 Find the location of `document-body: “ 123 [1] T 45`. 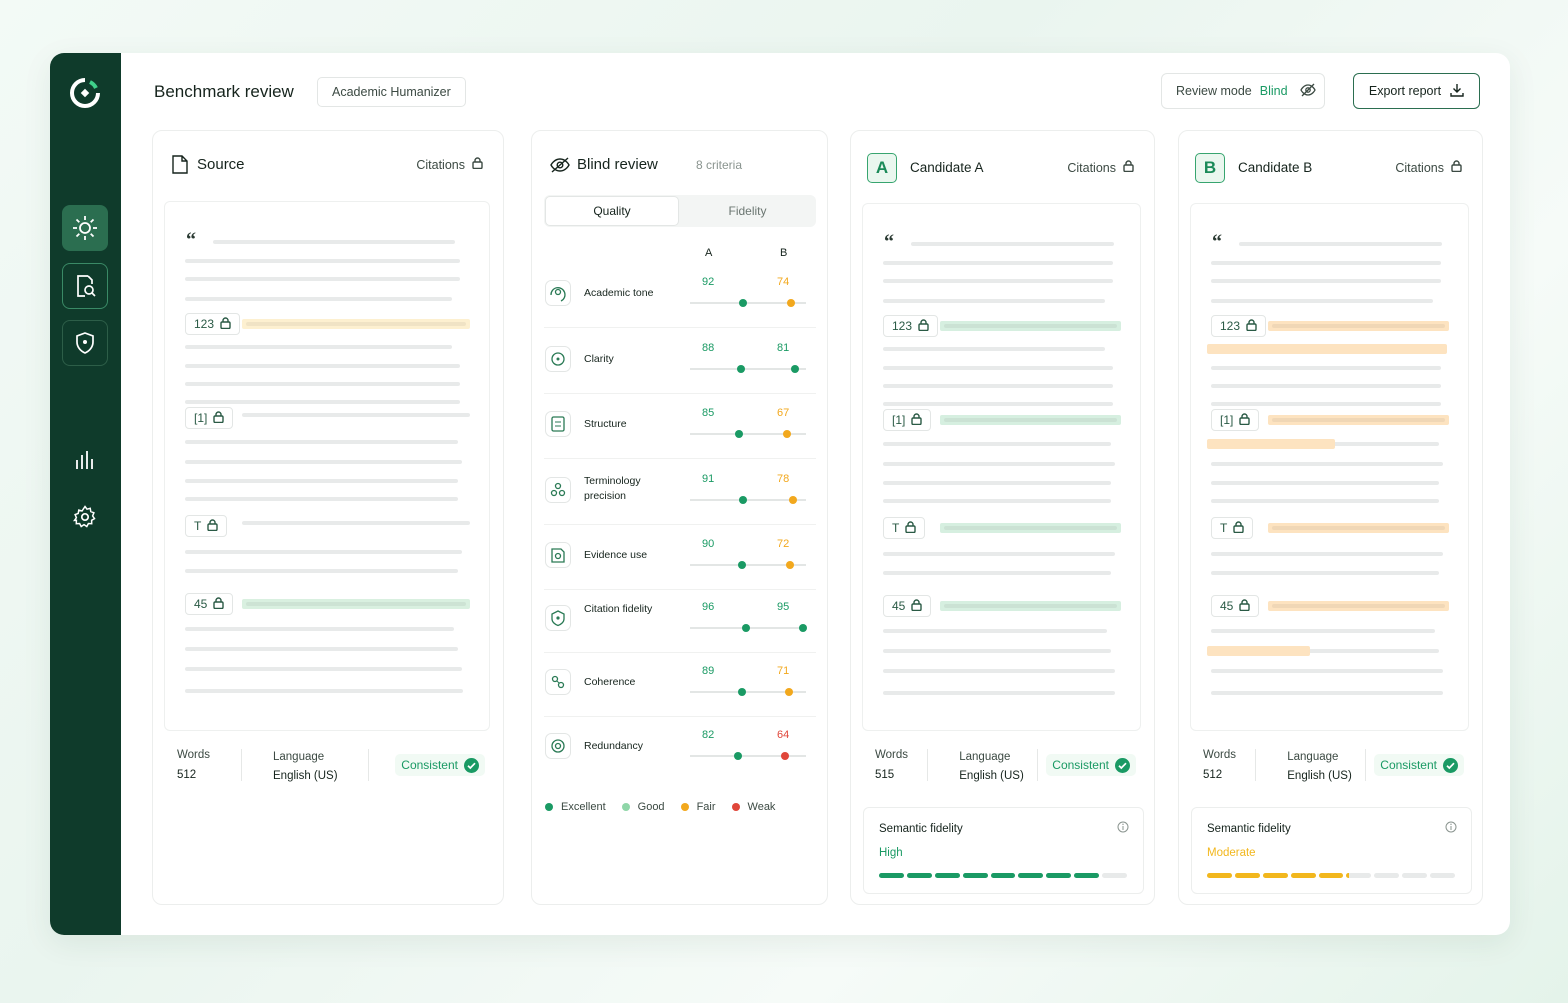

document-body: “ 123 [1] T 45 is located at coordinates (1001, 467).